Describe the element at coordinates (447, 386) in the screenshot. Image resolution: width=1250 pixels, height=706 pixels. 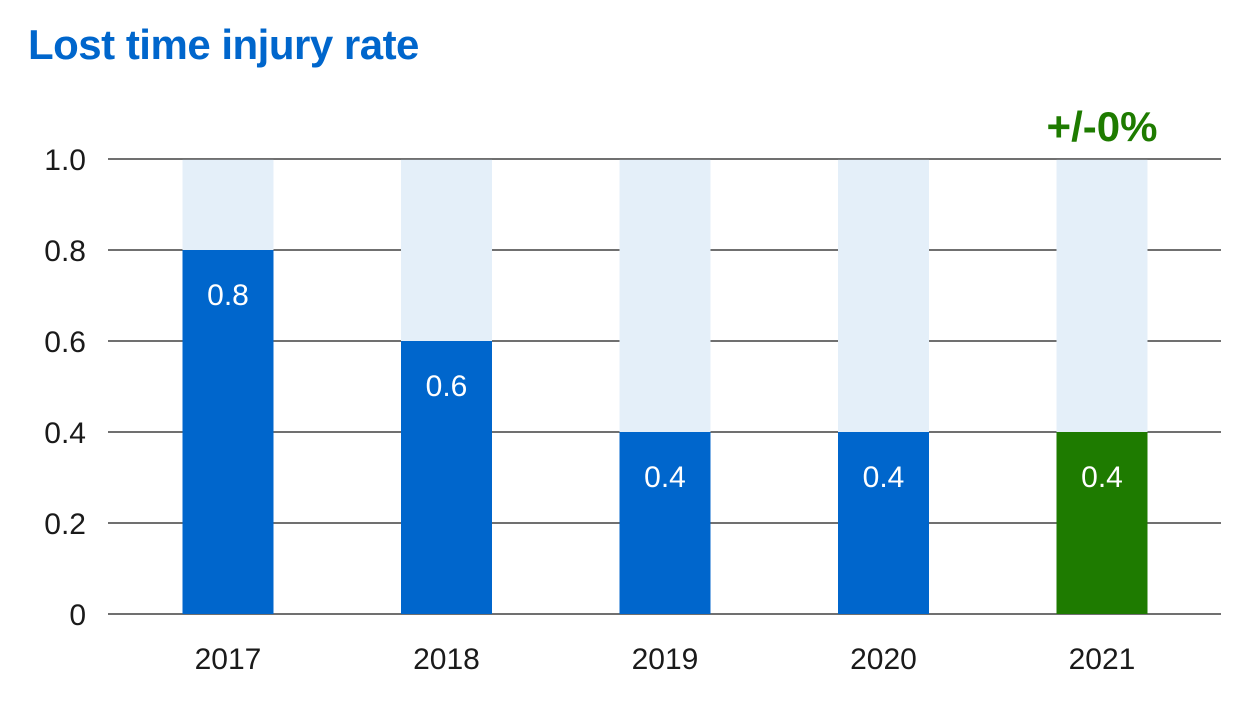
I see `bar-value-label: 0.6` at that location.